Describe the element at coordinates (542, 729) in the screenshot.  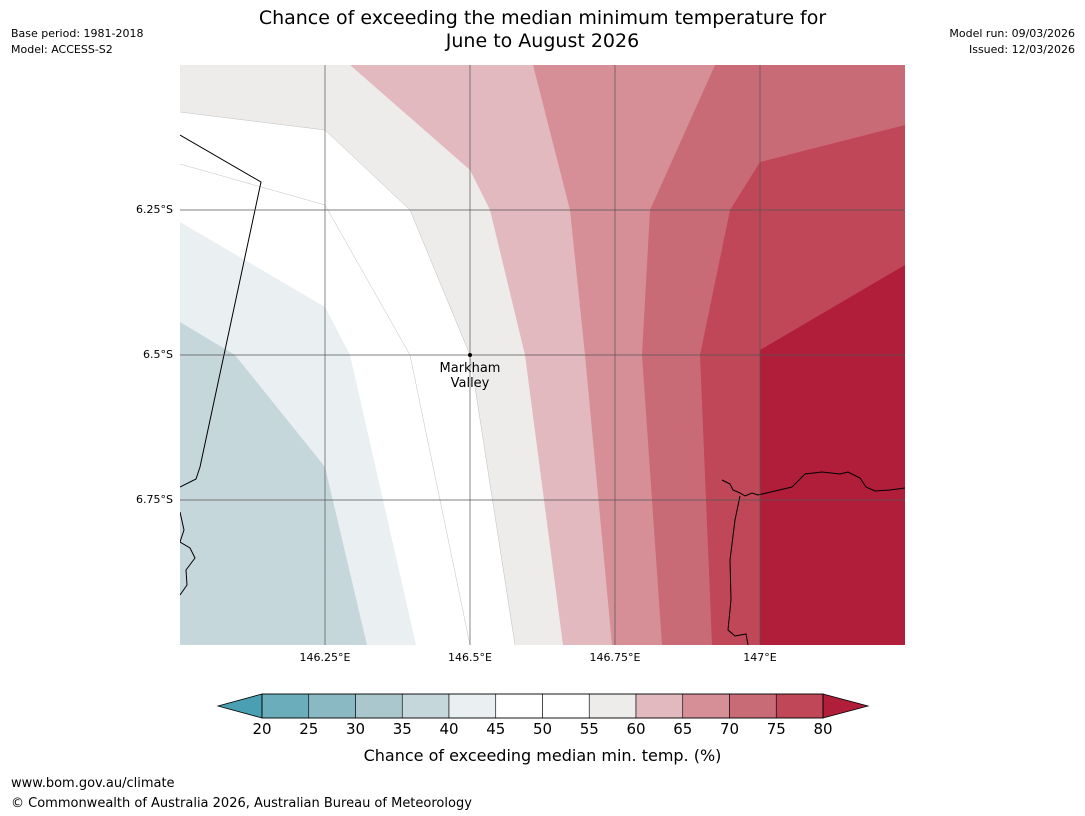
I see `colorbar-tick-label: 50` at that location.